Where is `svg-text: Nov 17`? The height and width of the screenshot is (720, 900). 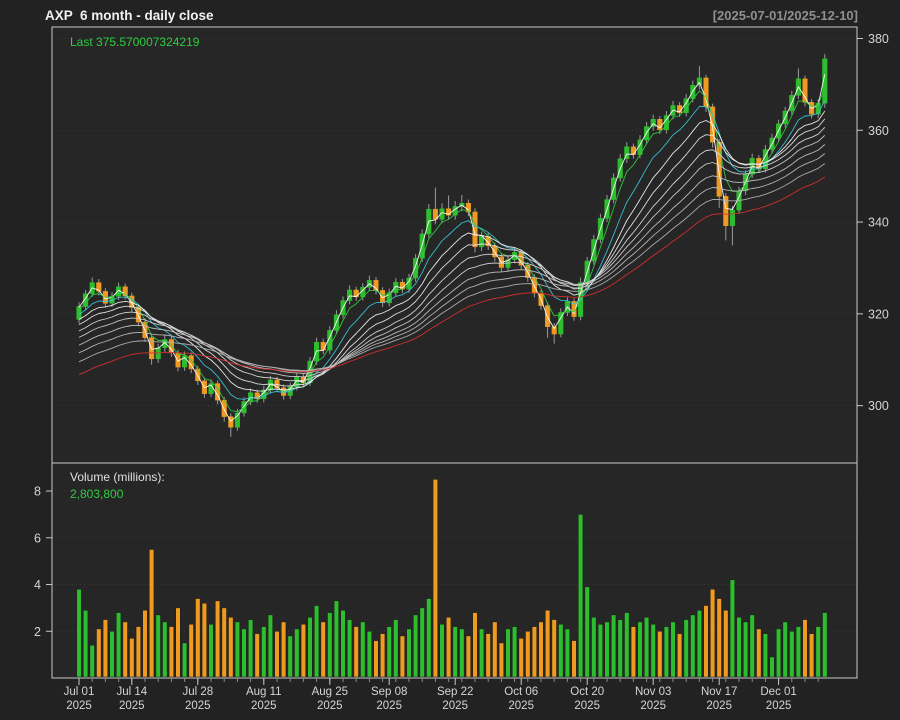 svg-text: Nov 17 is located at coordinates (719, 692).